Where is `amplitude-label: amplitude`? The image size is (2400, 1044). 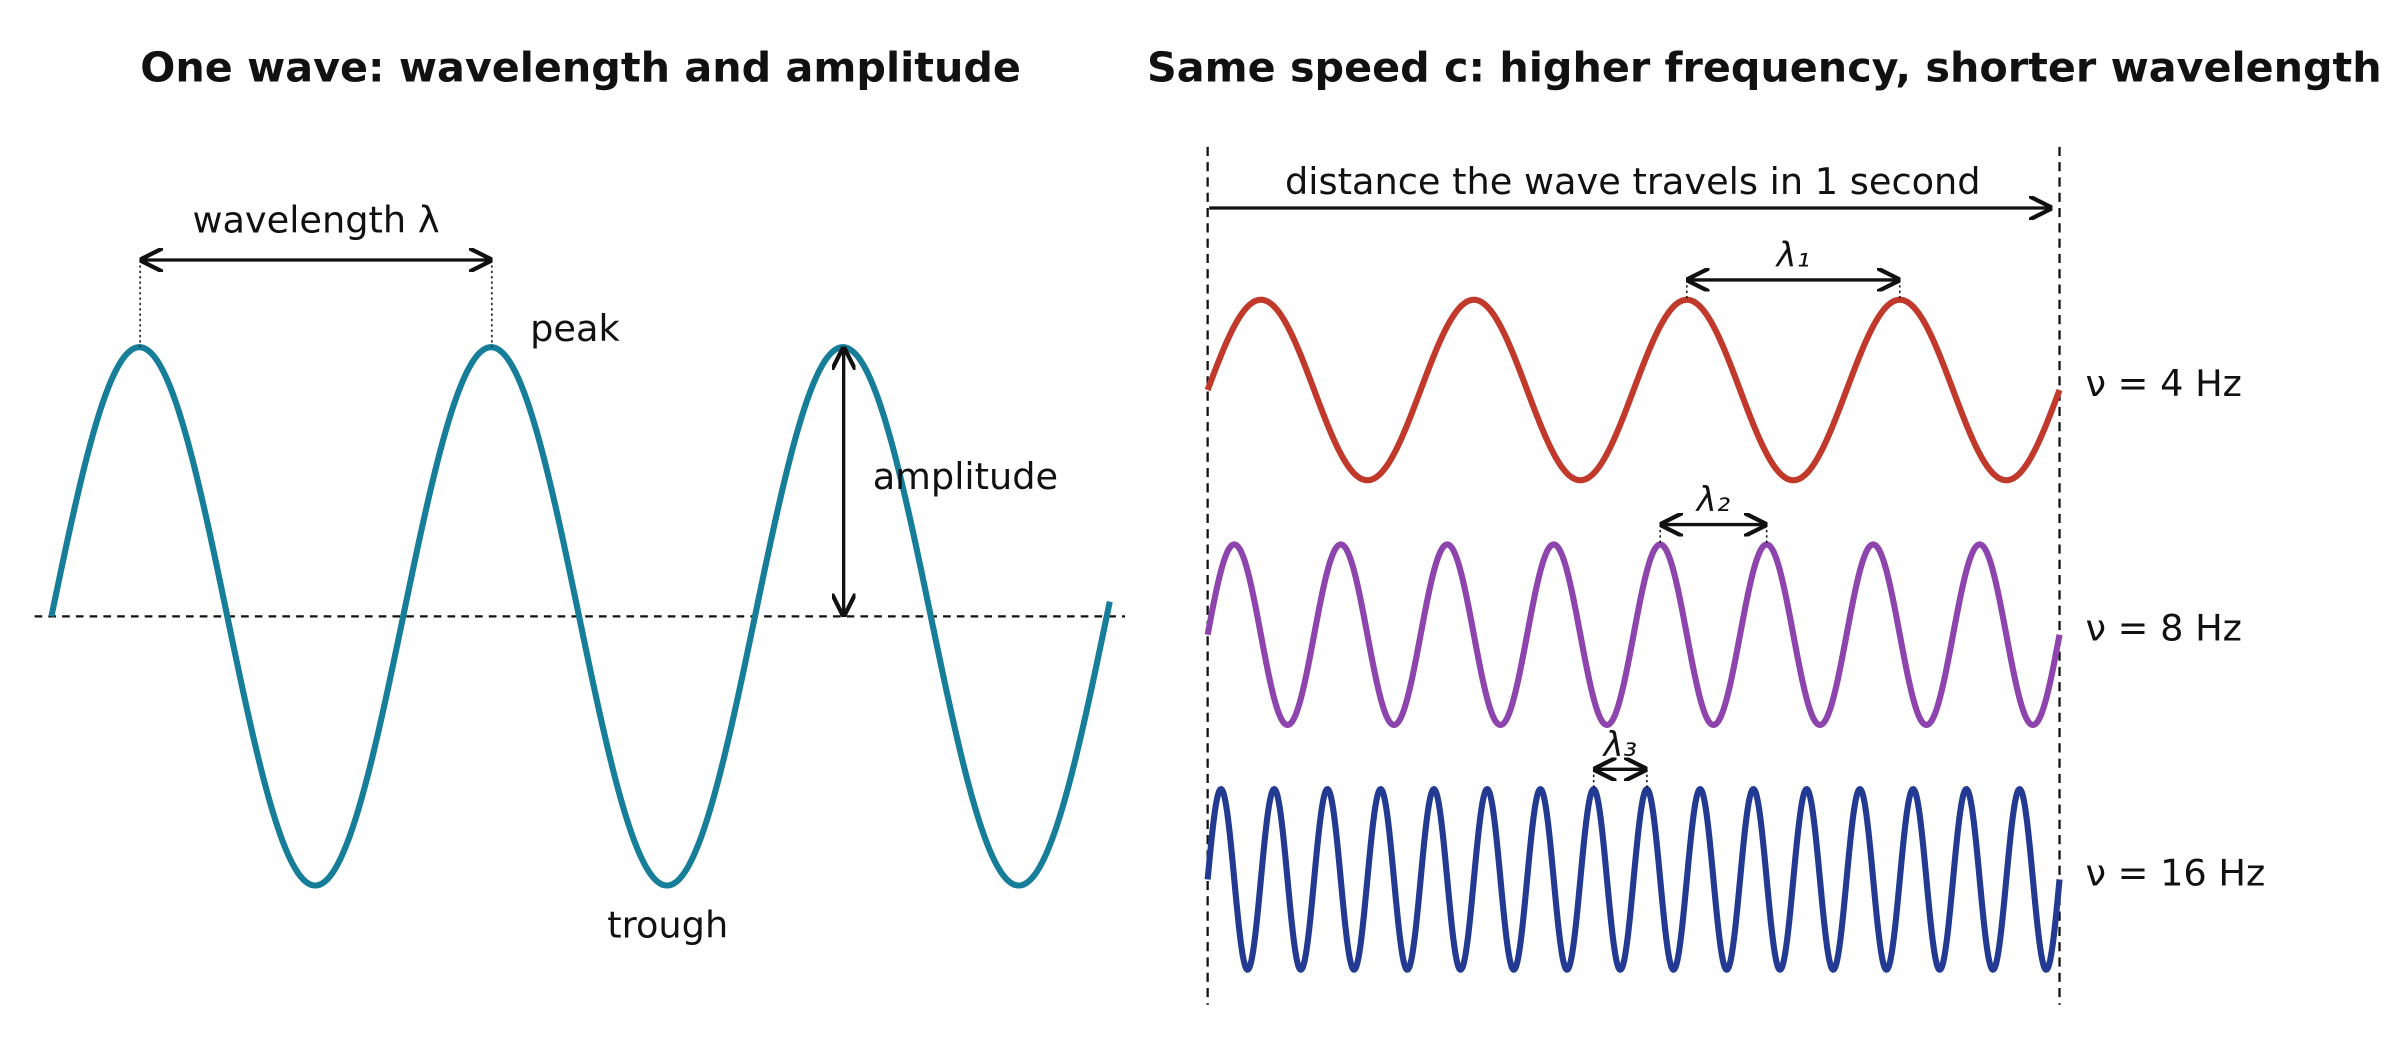 amplitude-label: amplitude is located at coordinates (965, 476).